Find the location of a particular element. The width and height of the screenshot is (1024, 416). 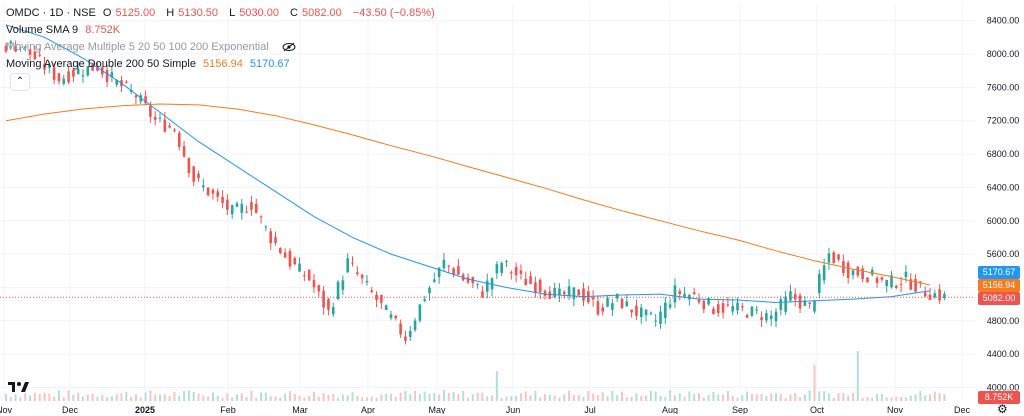

open-value: O 5125.00 is located at coordinates (129, 13).